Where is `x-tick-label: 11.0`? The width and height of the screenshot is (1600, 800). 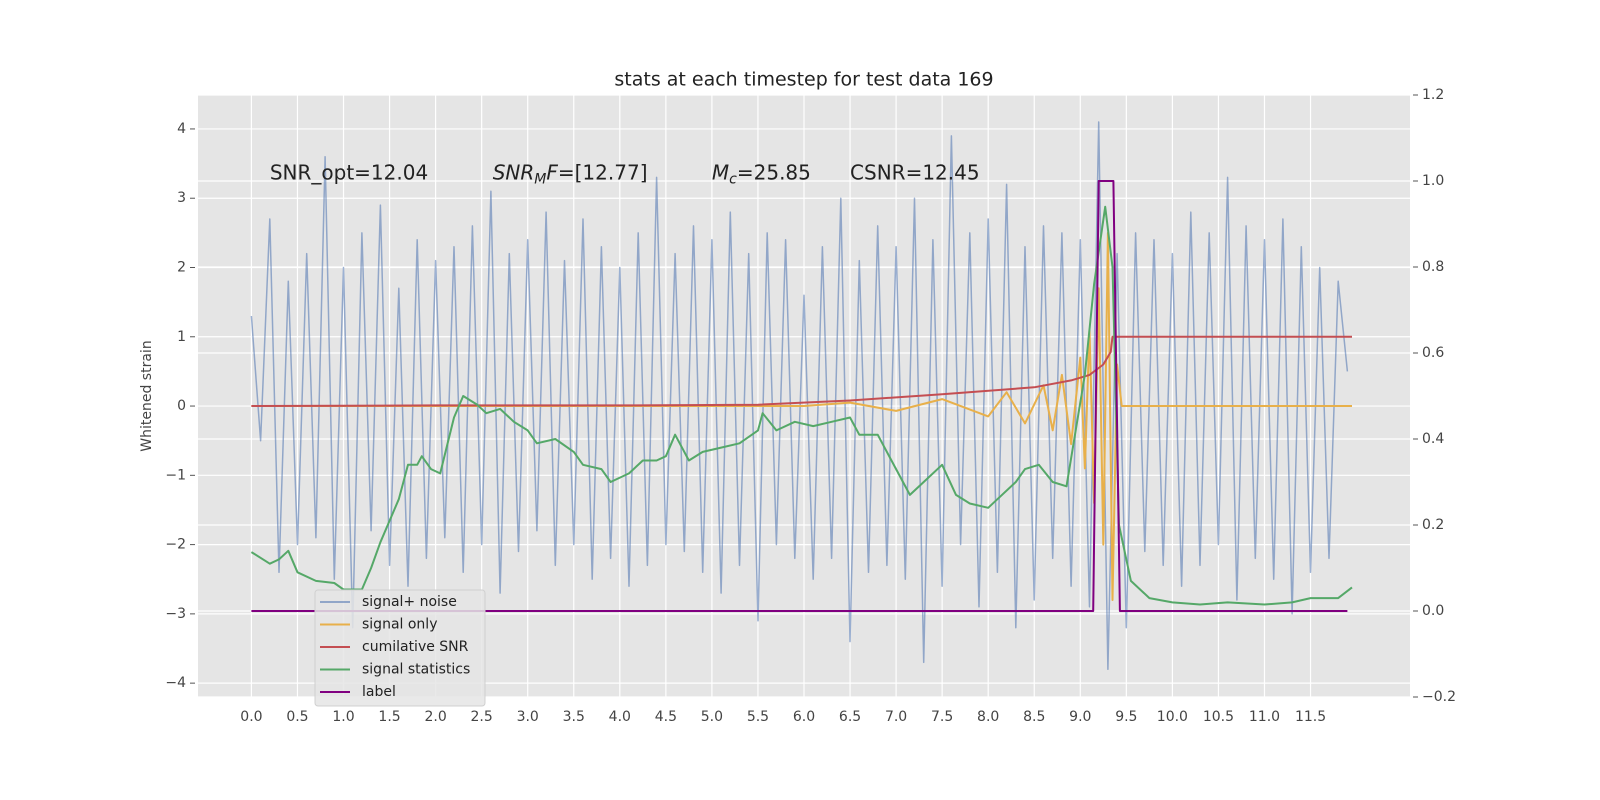
x-tick-label: 11.0 is located at coordinates (1264, 717).